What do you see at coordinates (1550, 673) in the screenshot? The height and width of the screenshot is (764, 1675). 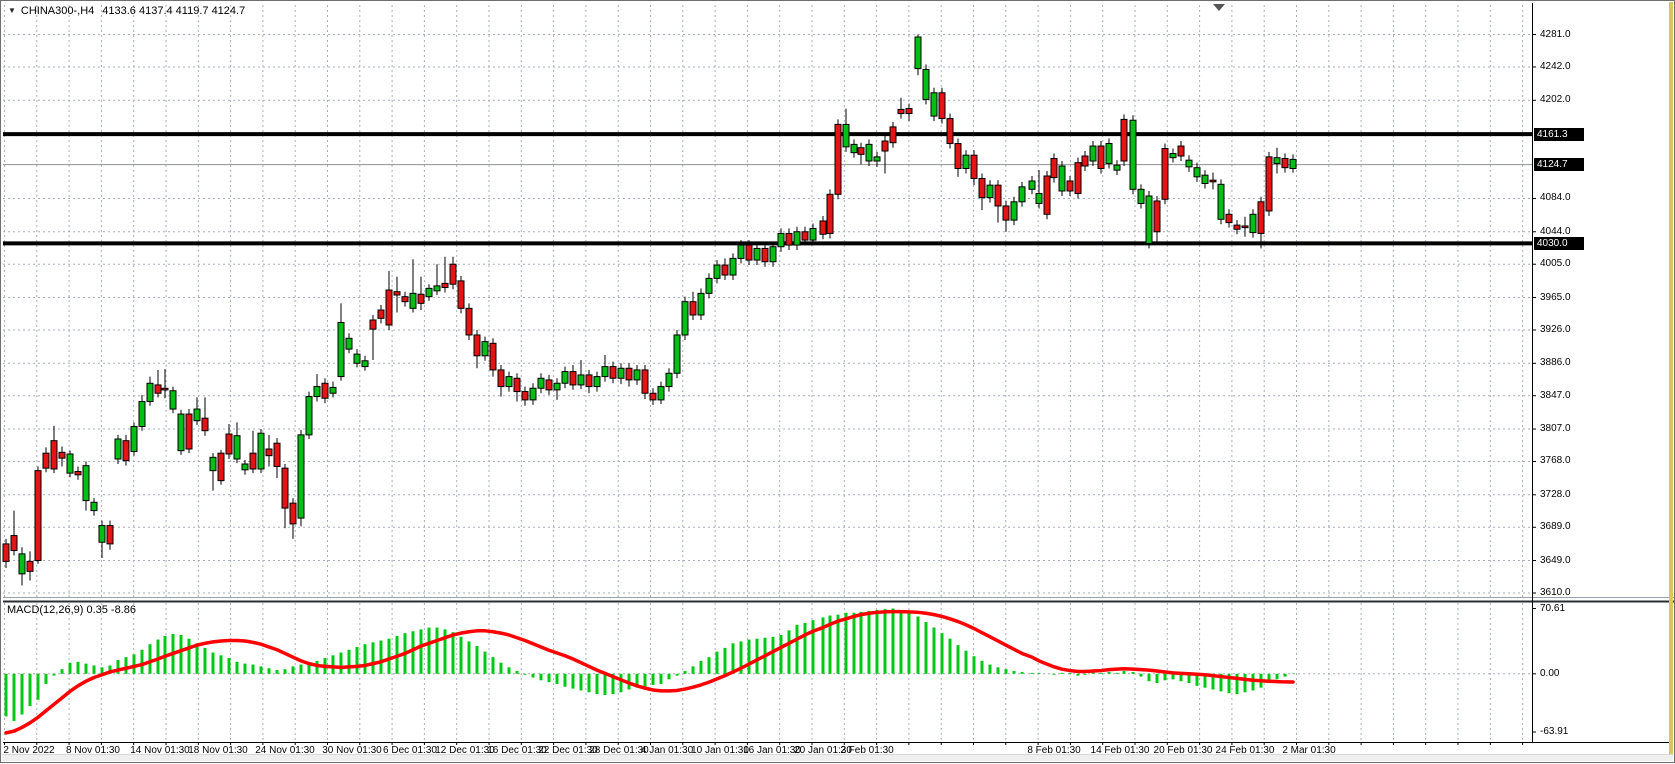 I see `macd-tick-label: 0.00` at bounding box center [1550, 673].